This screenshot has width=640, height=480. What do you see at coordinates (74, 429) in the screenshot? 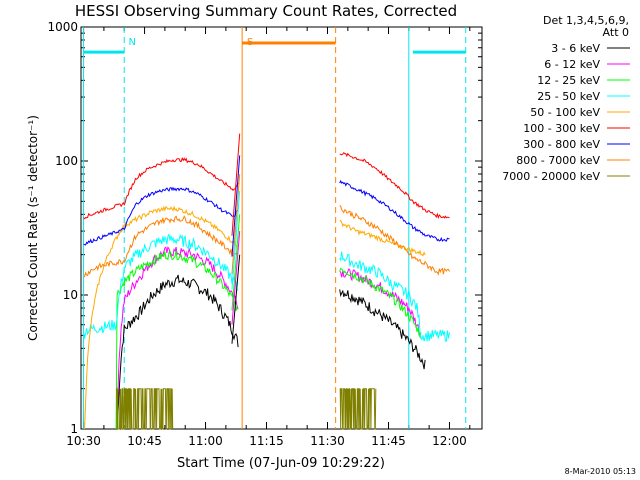
I see `y-tick-label: 1` at bounding box center [74, 429].